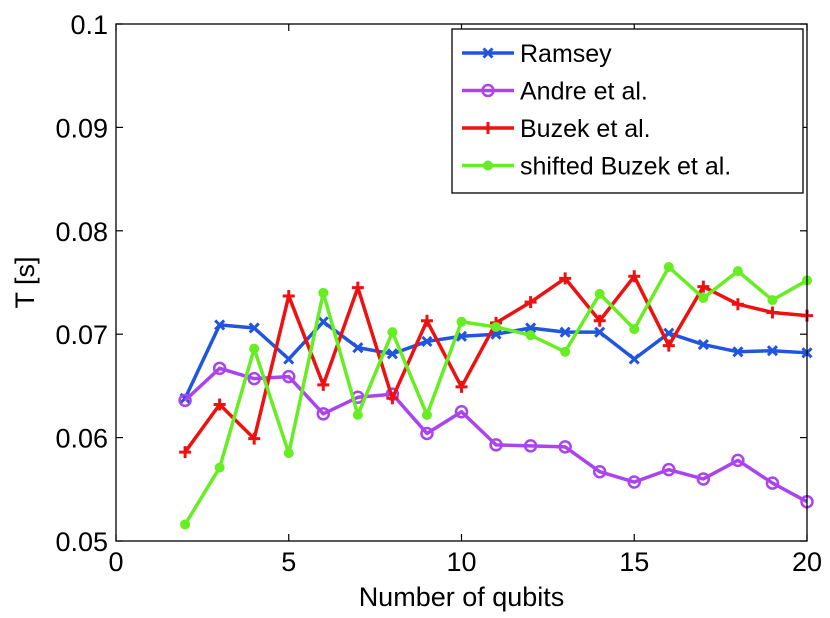  What do you see at coordinates (25, 282) in the screenshot?
I see `y-axis-title: T [s]` at bounding box center [25, 282].